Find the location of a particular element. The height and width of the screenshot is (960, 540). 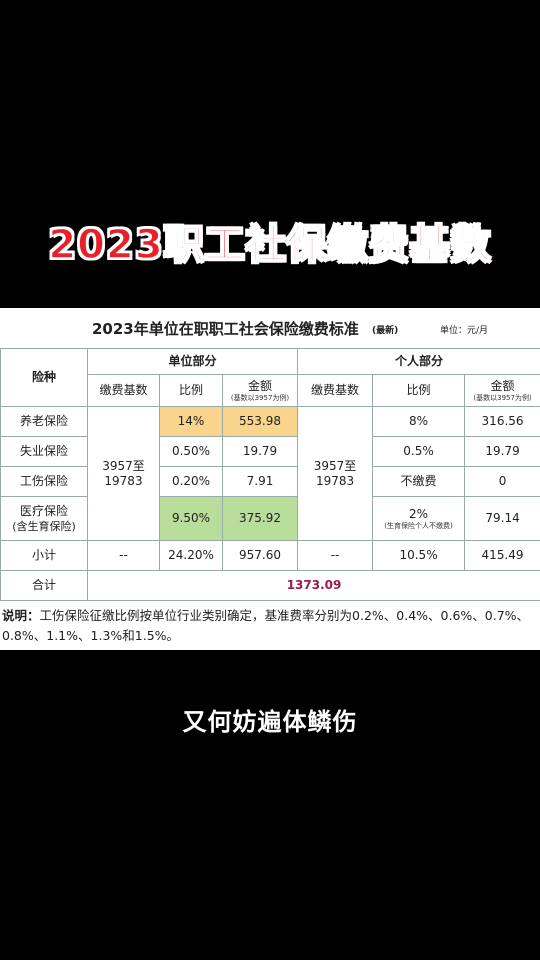

personal-ratio: 8% is located at coordinates (419, 421).